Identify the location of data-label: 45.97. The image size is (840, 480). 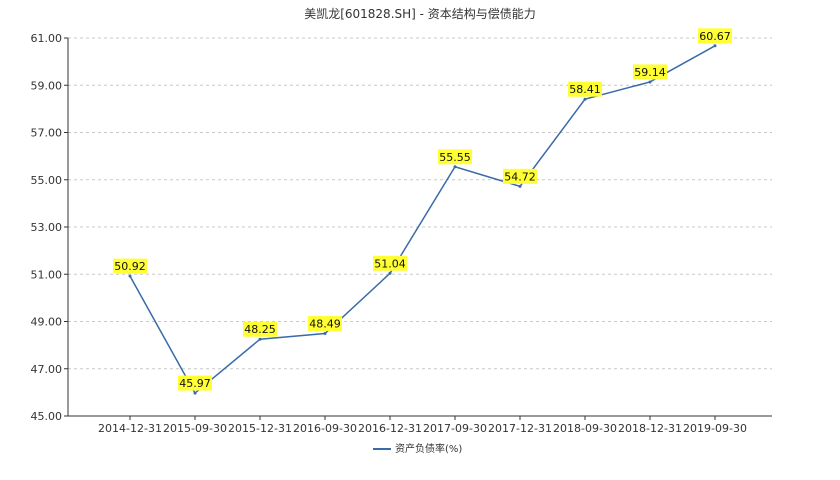
(195, 383).